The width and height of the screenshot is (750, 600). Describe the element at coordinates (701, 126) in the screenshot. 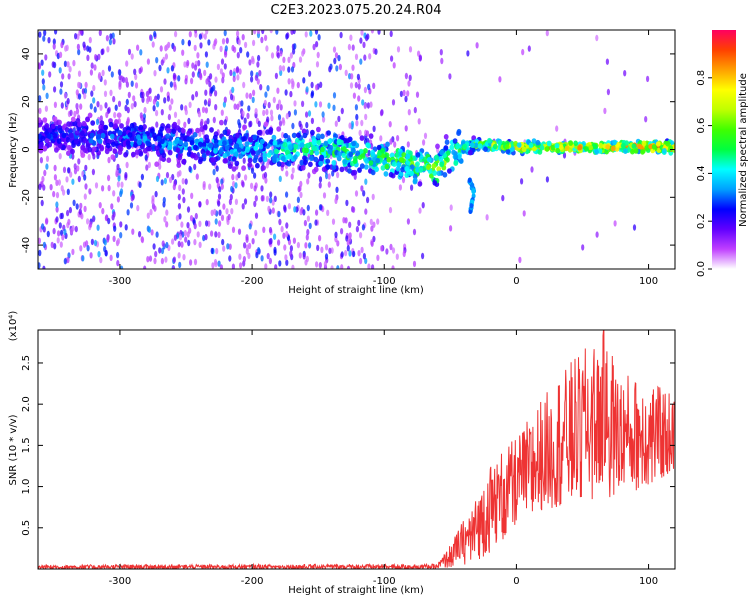

I see `colorbar-tick-label: 0.6` at that location.